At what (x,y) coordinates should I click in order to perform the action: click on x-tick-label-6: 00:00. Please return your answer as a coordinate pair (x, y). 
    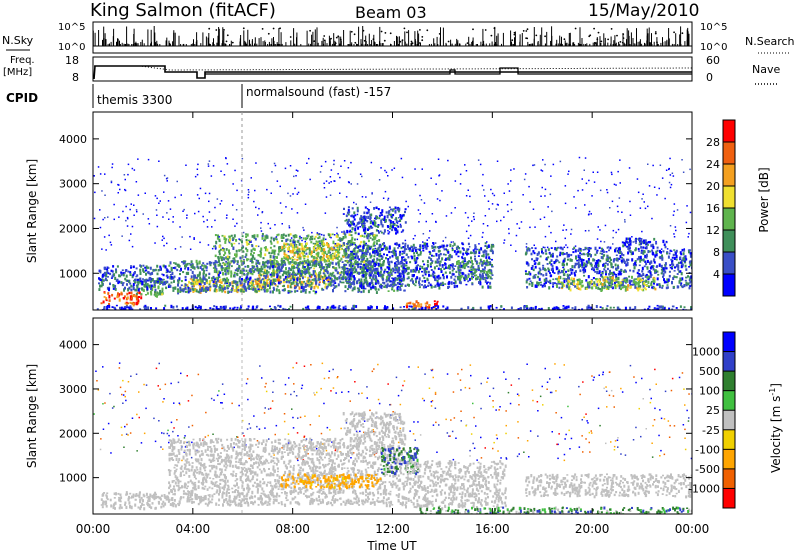
    Looking at the image, I should click on (692, 529).